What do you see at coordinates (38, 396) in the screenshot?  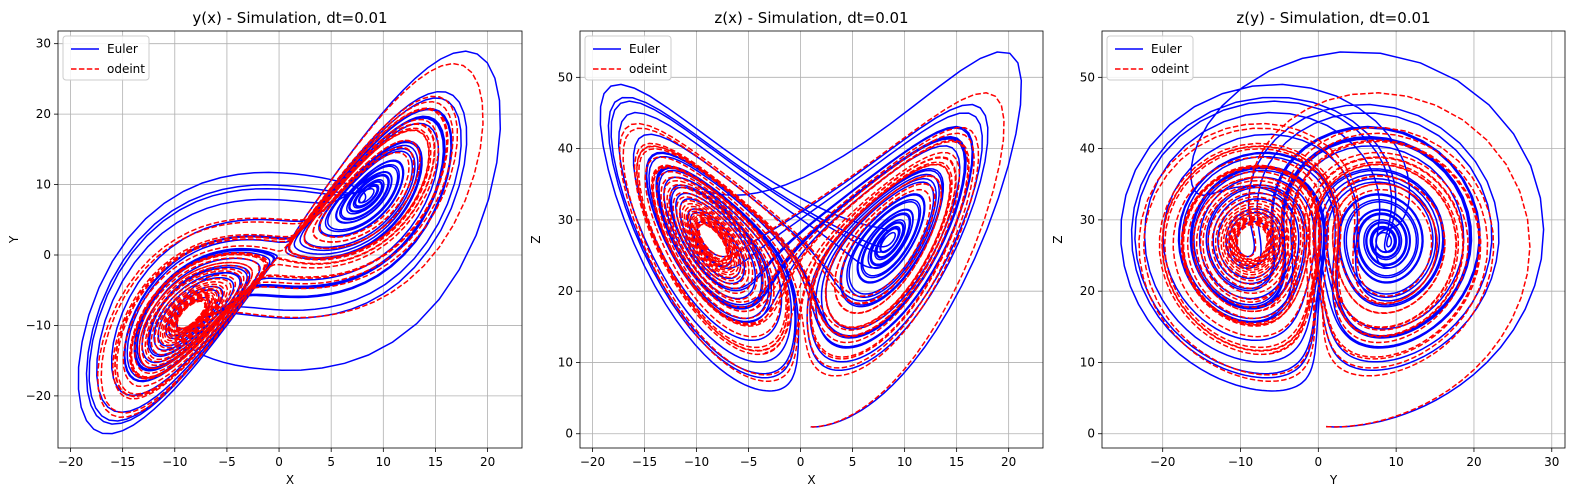 I see `y-tick-label: −20` at bounding box center [38, 396].